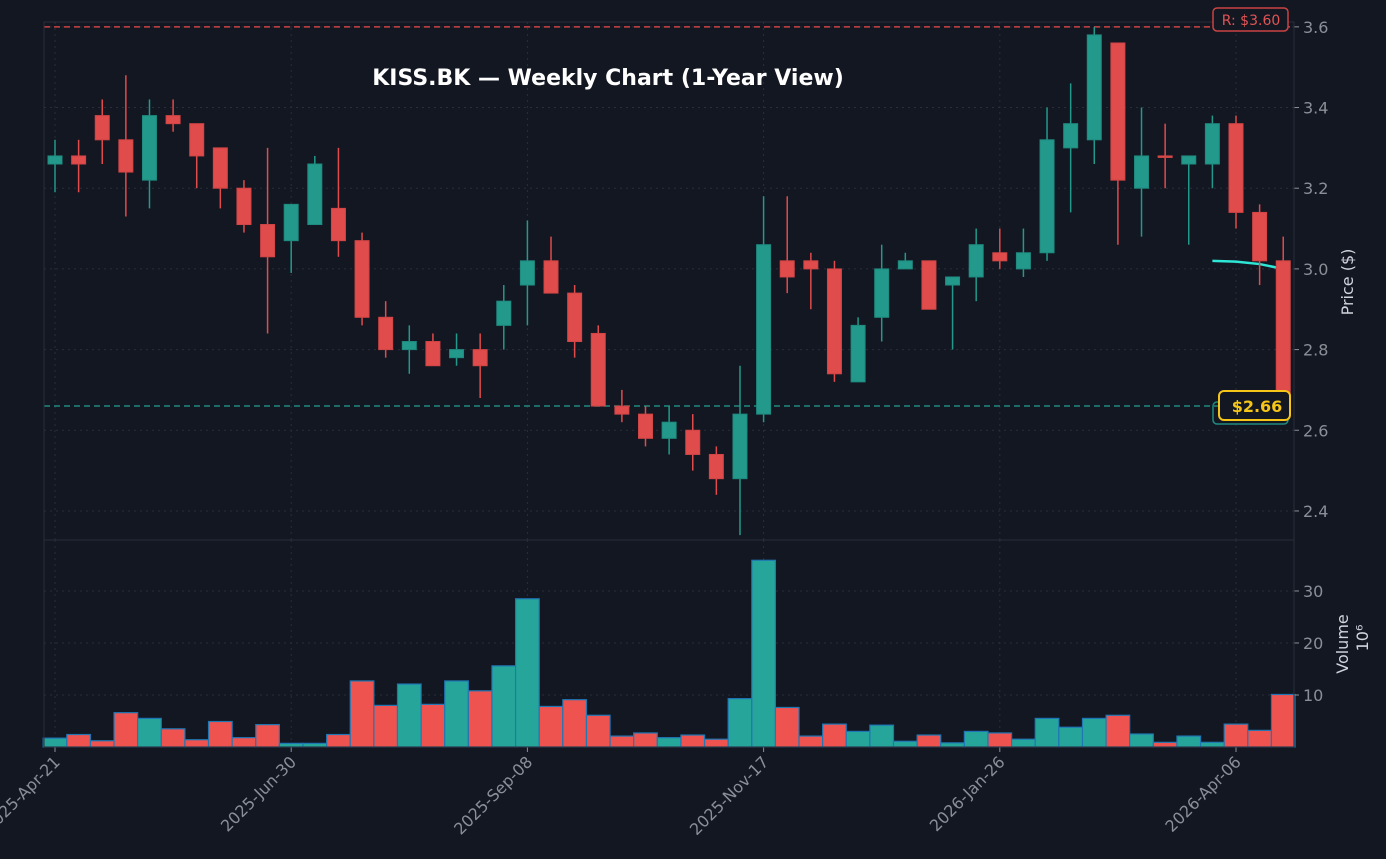  I want to click on price-tick-label: 3.0, so click(1315, 269).